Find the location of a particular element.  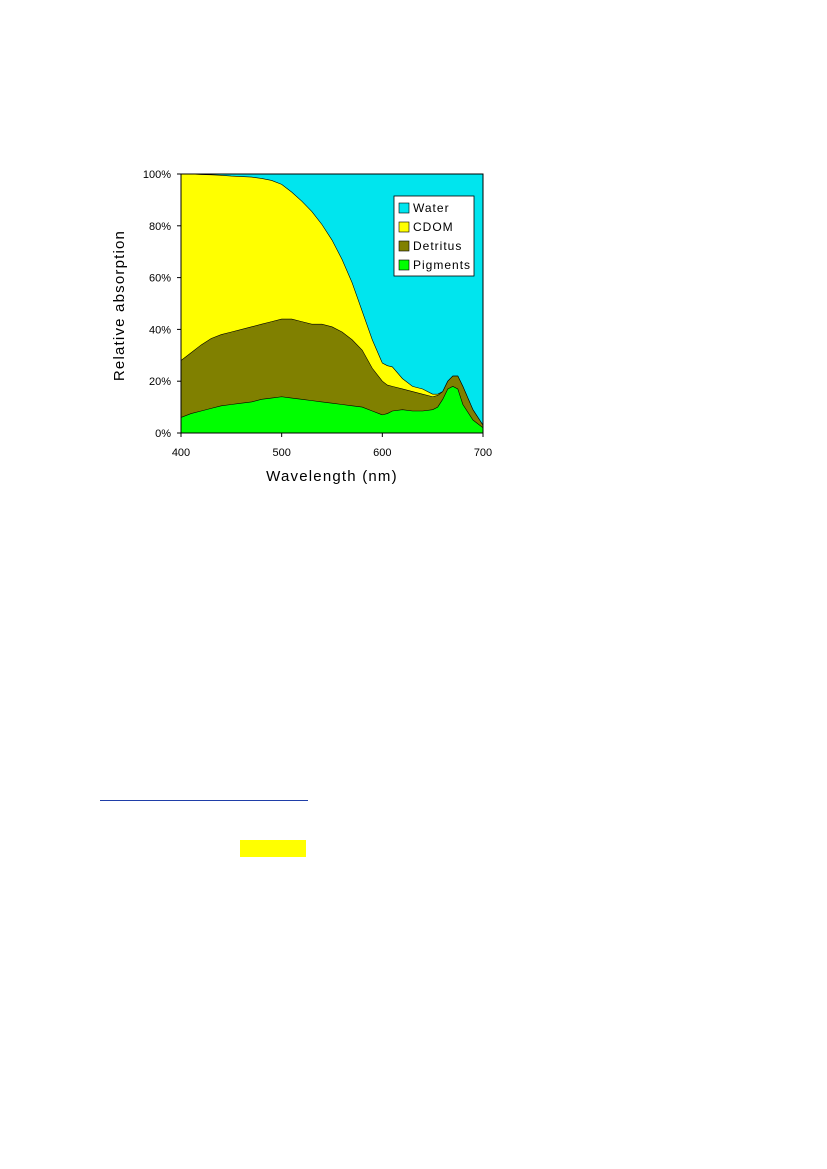

plot-frame is located at coordinates (332, 303).